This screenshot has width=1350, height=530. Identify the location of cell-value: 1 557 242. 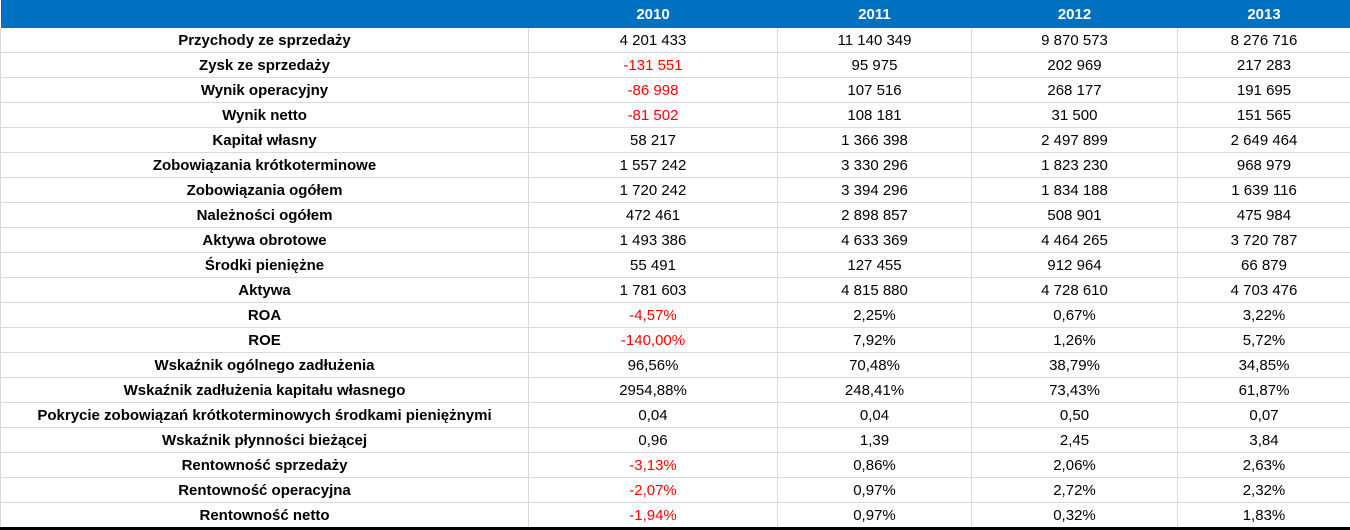
(653, 165).